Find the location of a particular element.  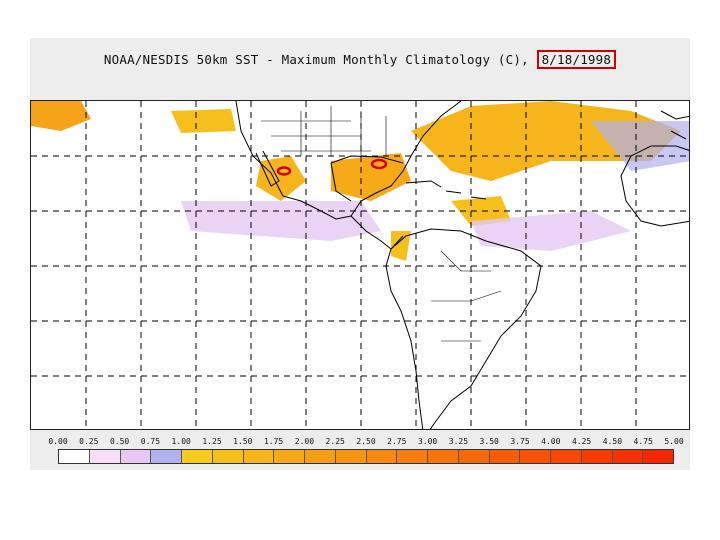

patch-pacific-coast is located at coordinates (203, 121).